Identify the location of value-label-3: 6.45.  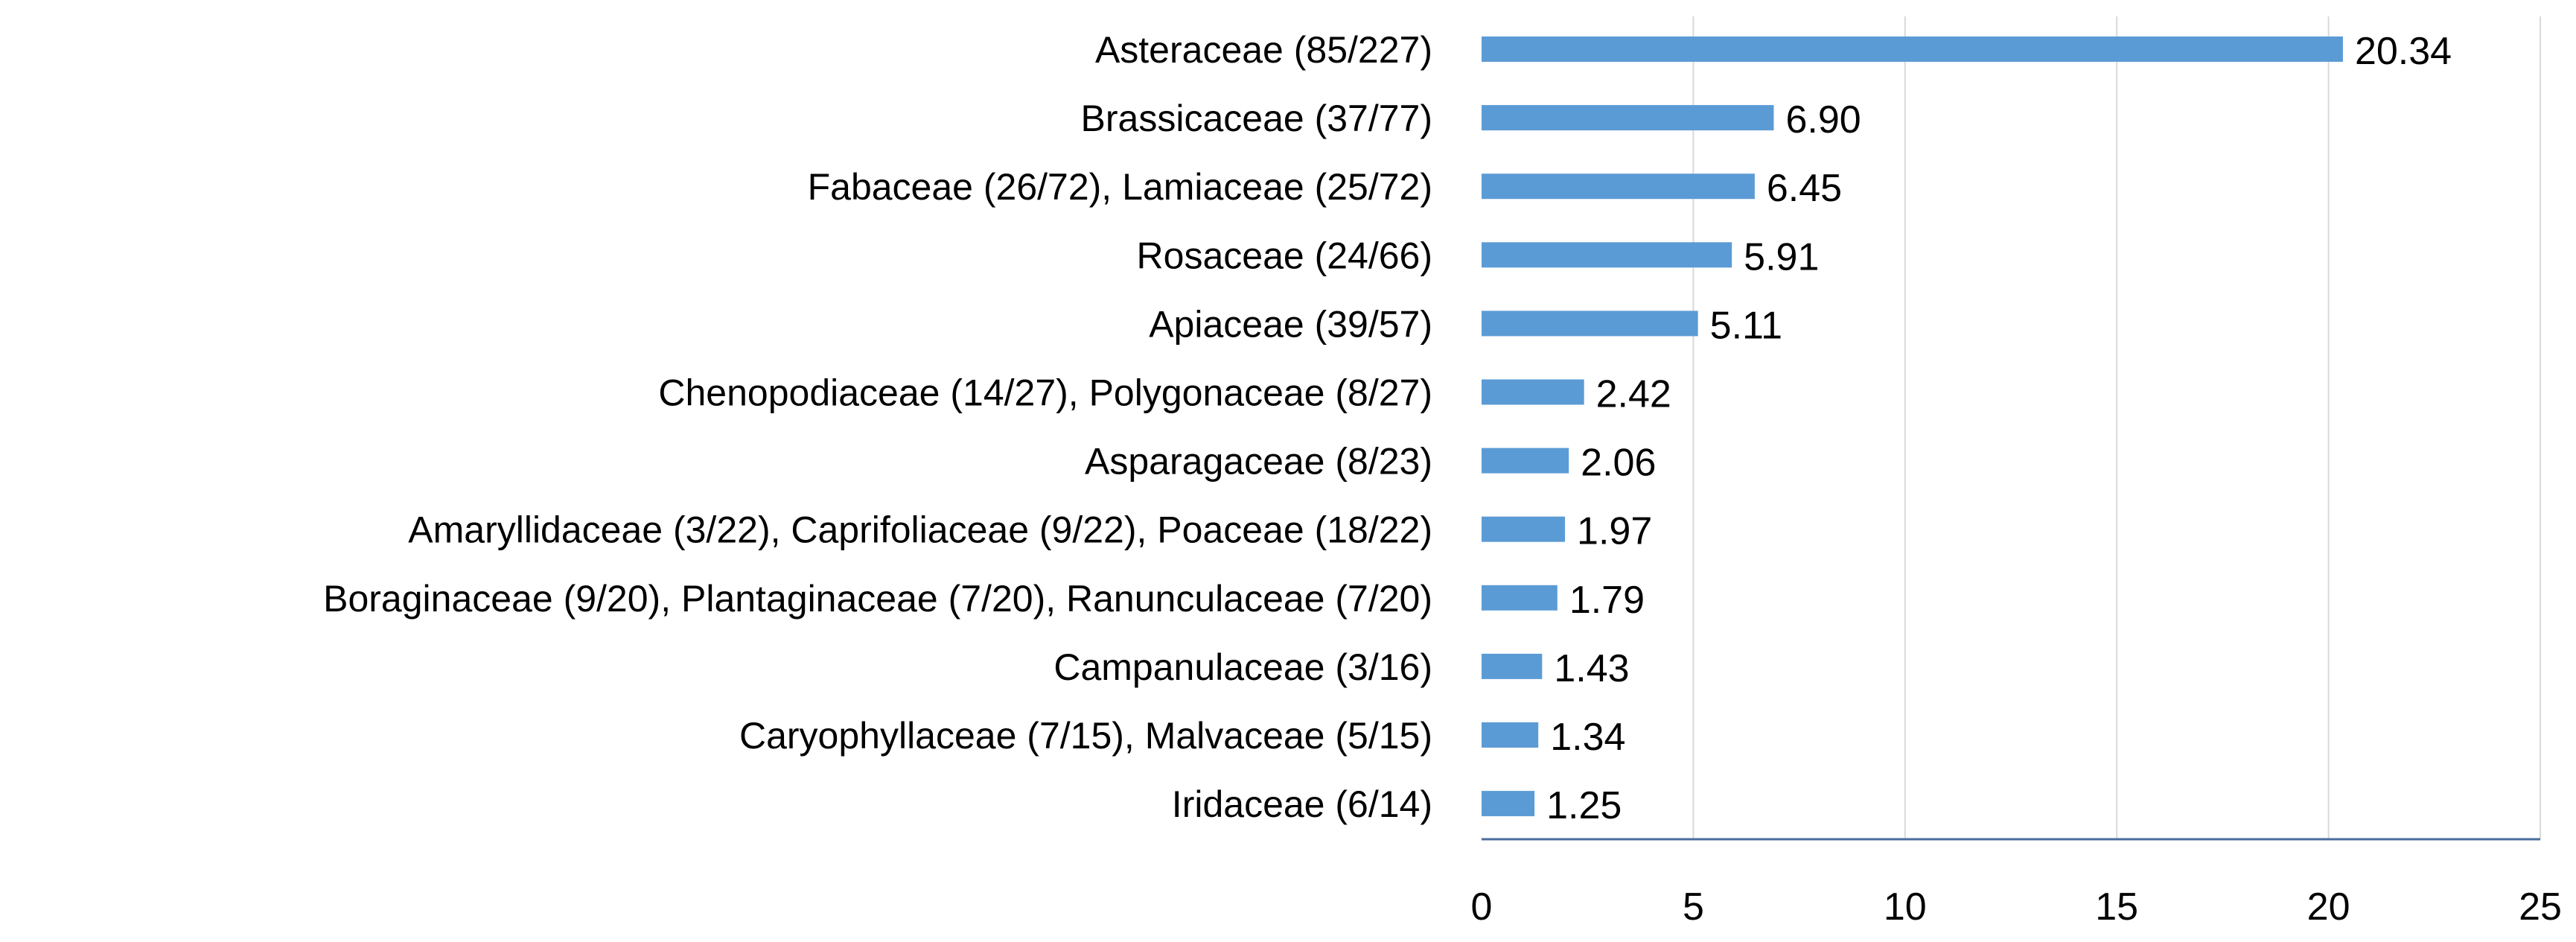
(1804, 189).